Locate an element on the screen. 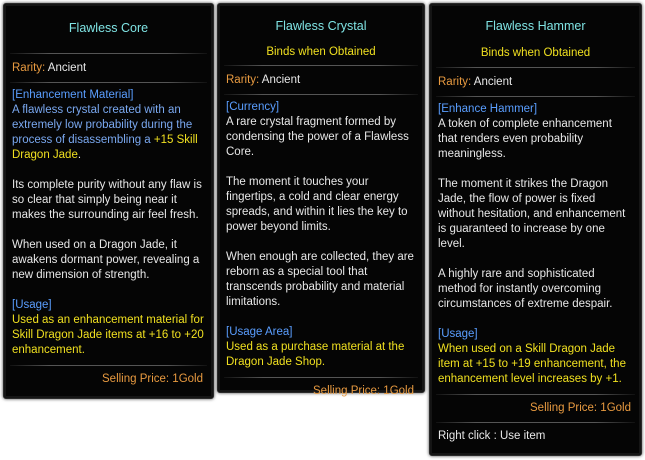 Image resolution: width=645 pixels, height=460 pixels. use-hint: Right click : Use item is located at coordinates (492, 436).